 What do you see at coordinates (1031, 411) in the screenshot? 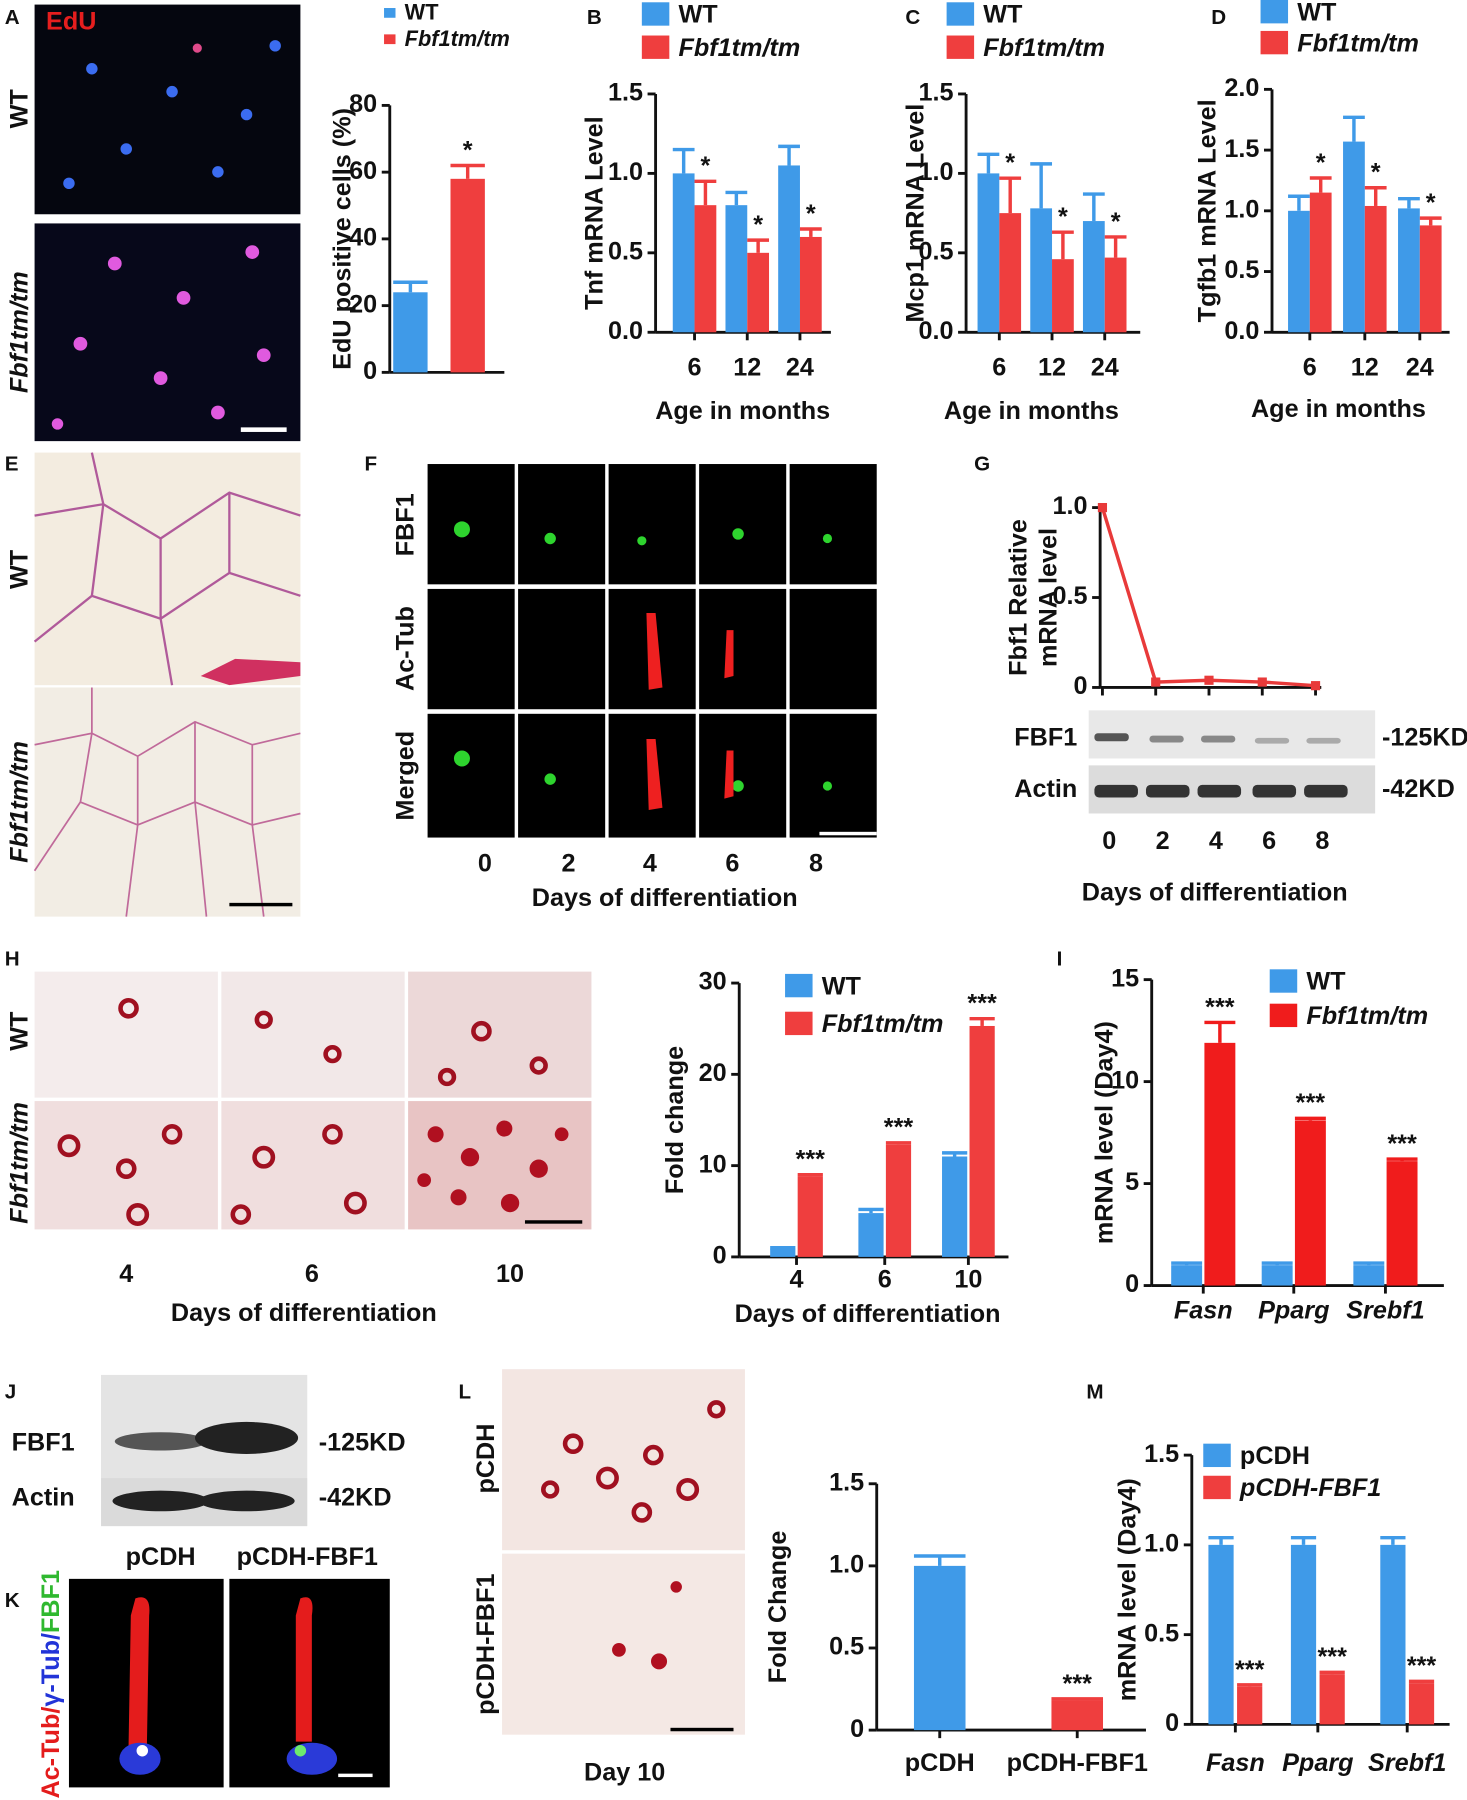
I see `x-axis-label: Age in months` at bounding box center [1031, 411].